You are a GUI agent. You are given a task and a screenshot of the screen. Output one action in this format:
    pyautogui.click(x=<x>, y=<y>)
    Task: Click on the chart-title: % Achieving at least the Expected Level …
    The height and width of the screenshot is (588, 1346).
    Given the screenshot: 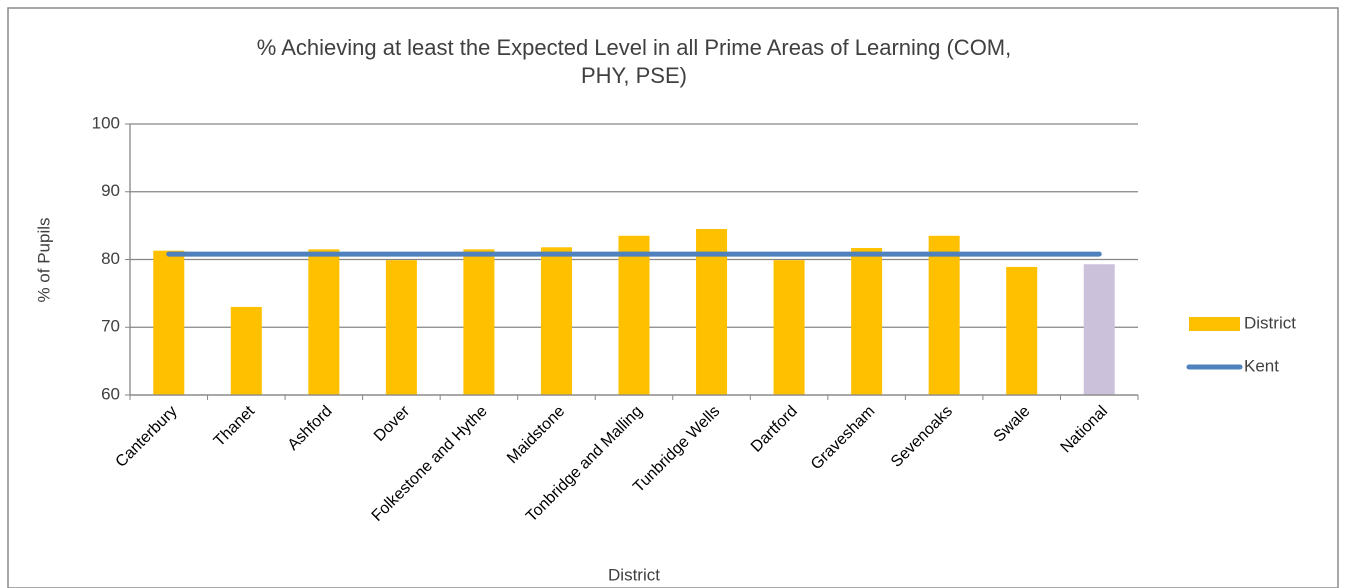 What is the action you would take?
    pyautogui.click(x=634, y=47)
    